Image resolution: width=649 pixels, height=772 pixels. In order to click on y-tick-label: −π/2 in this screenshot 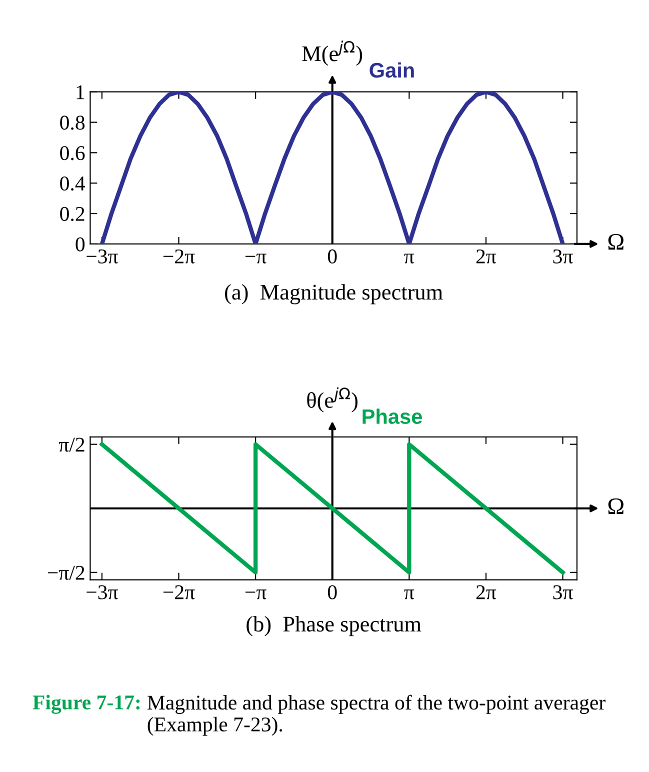, I will do `click(66, 573)`.